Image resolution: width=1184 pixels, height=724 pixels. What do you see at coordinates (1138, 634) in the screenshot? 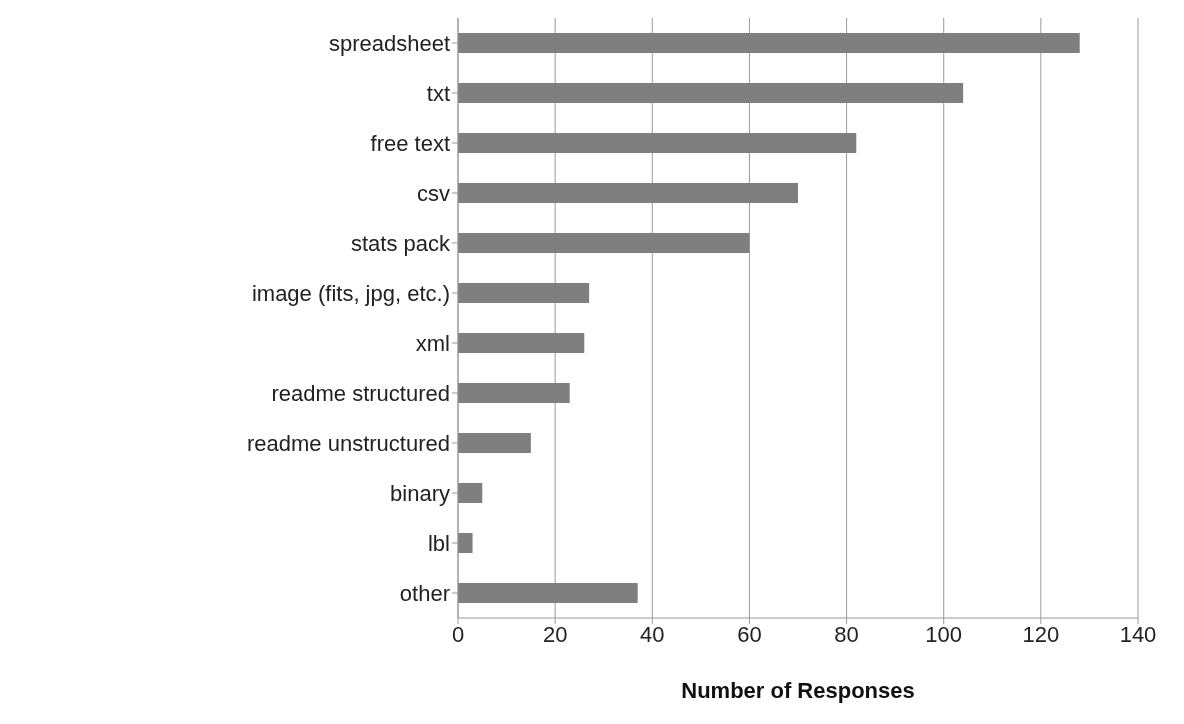
I see `x-tick-label: 140` at bounding box center [1138, 634].